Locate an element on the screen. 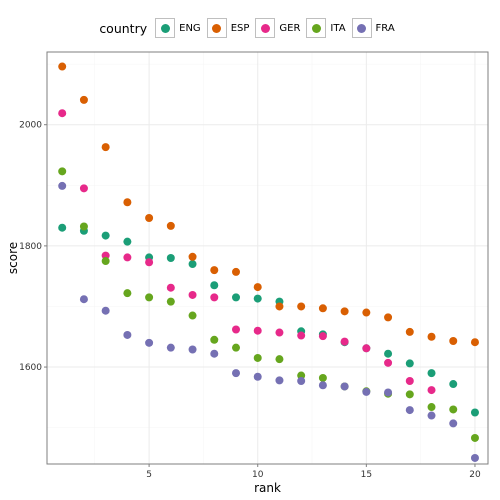  legend-key-eng is located at coordinates (165, 28).